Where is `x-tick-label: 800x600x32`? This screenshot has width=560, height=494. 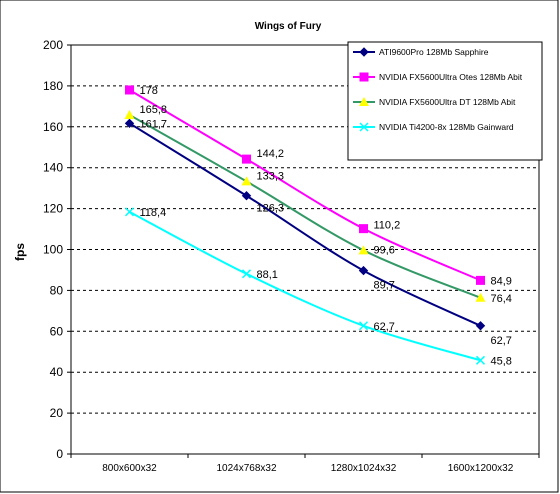 x-tick-label: 800x600x32 is located at coordinates (129, 468).